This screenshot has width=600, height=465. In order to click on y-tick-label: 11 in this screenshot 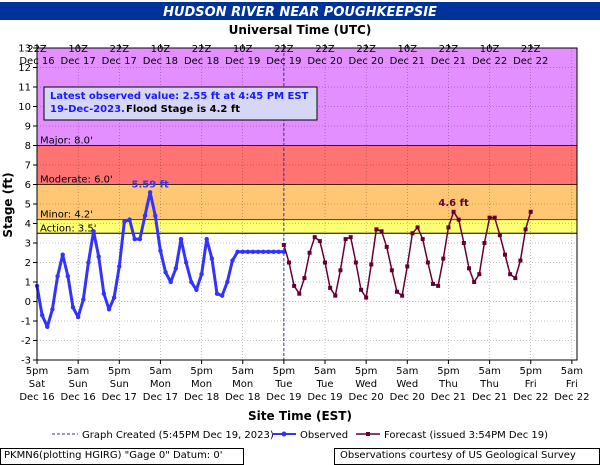, I will do `click(24, 88)`.